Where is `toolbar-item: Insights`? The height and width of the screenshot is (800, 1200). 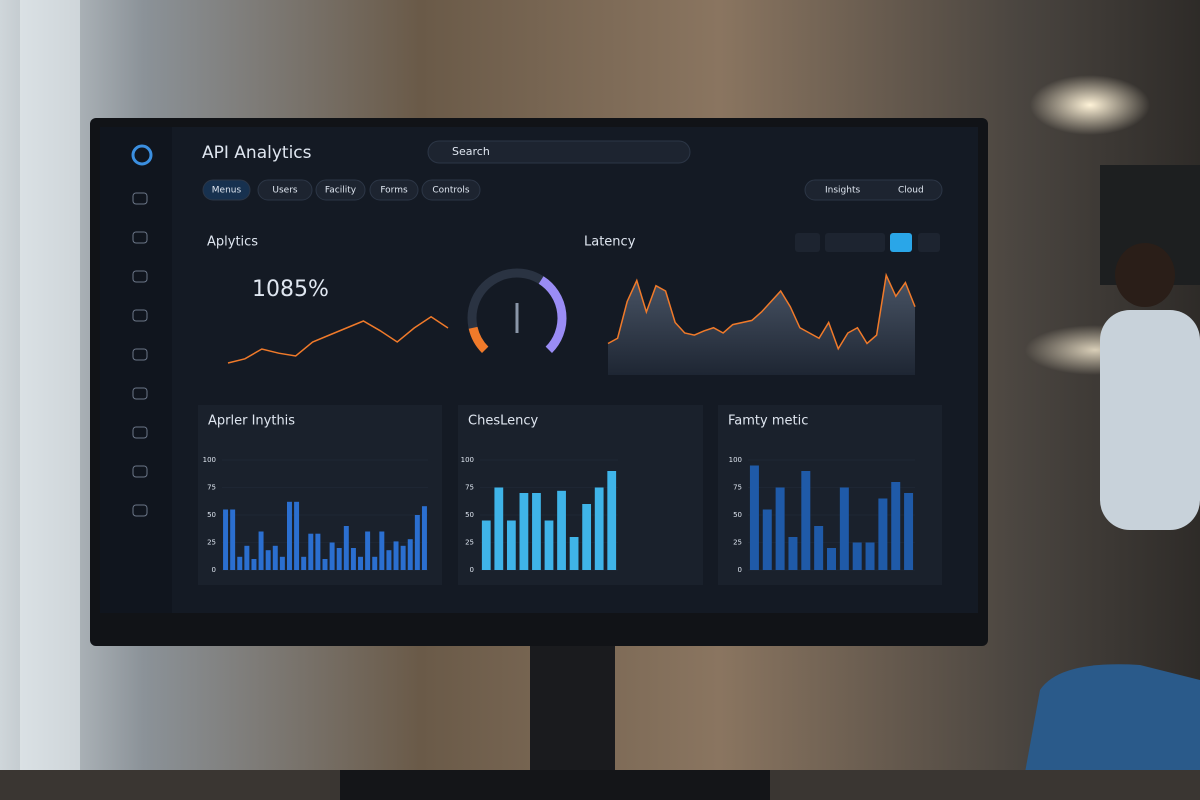
toolbar-item: Insights is located at coordinates (842, 191).